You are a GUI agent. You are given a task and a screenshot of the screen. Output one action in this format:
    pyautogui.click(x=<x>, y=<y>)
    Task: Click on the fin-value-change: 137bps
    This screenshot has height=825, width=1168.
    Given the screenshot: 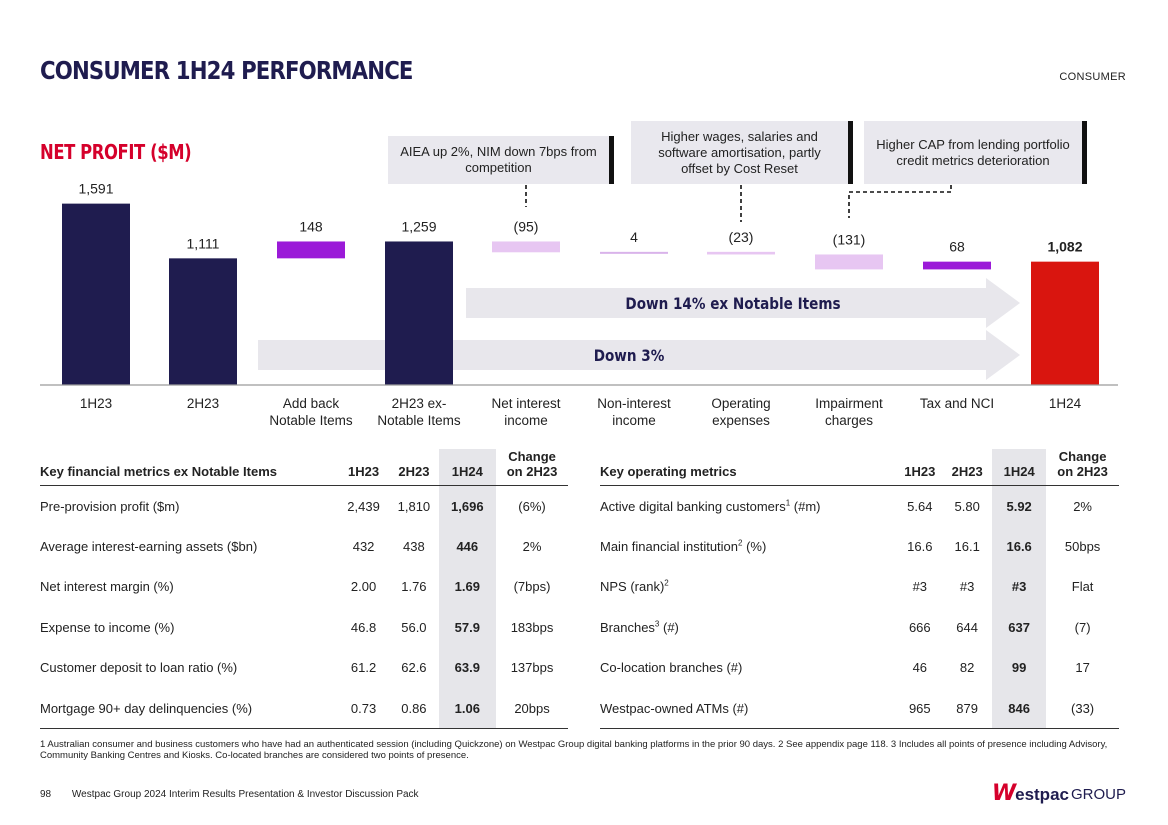 What is the action you would take?
    pyautogui.click(x=532, y=668)
    